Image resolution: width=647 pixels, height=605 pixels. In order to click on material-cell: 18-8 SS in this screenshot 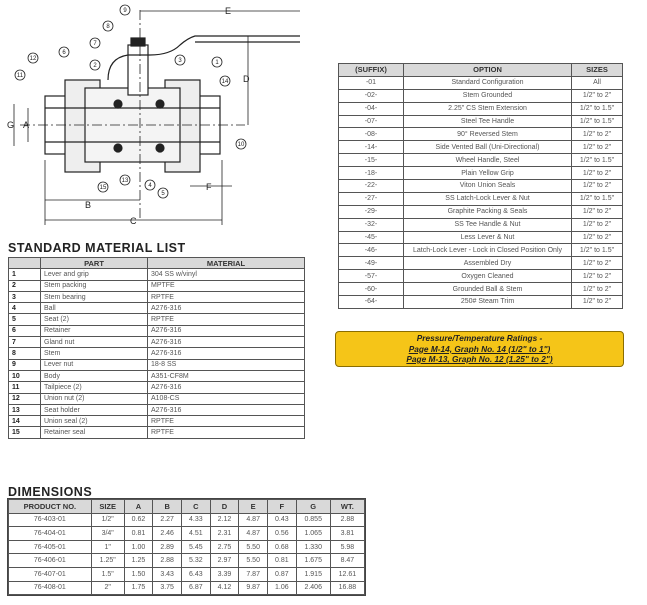, I will do `click(226, 364)`.